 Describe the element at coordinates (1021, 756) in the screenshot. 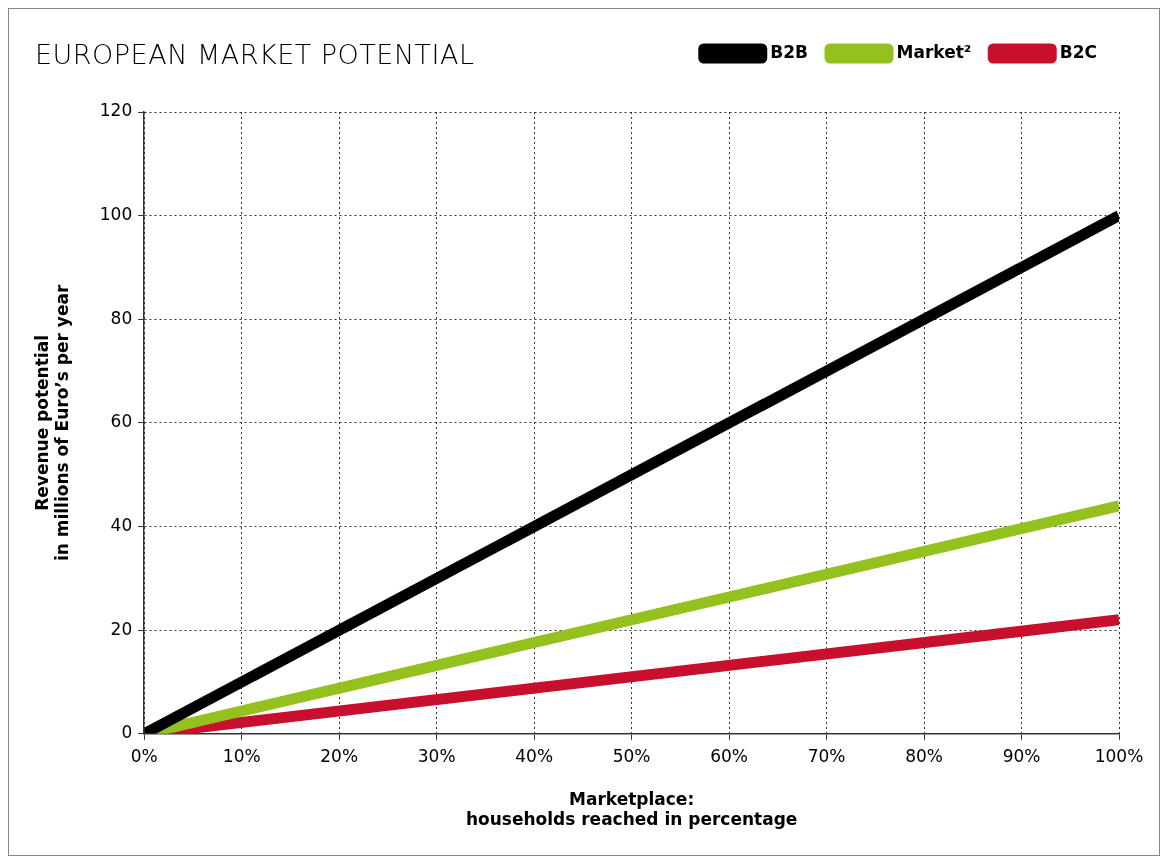

I see `x-tick-label: 90%` at that location.